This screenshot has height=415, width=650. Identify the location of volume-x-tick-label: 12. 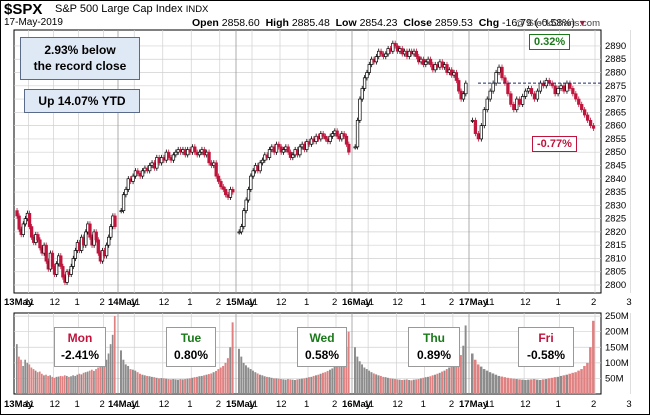
(281, 404).